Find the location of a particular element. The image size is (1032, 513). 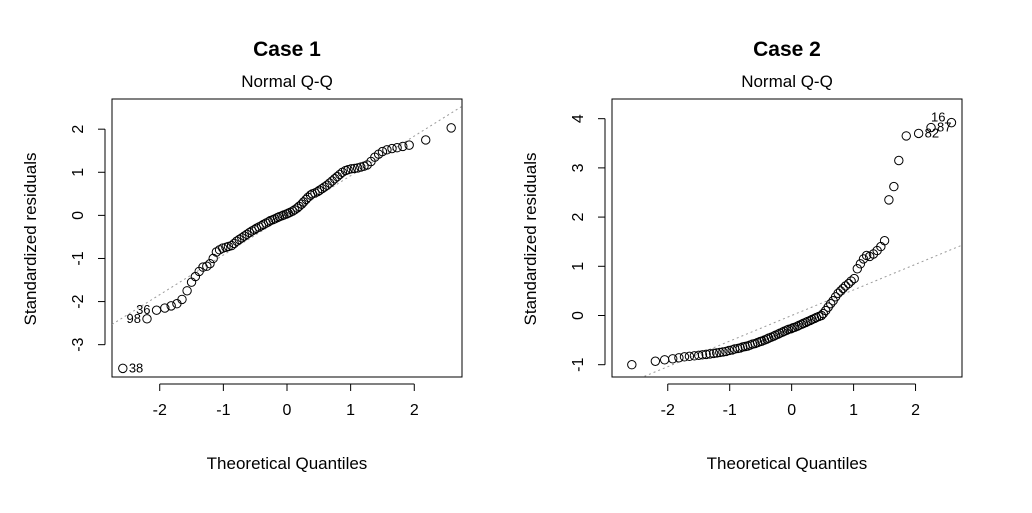

case-2-y-axis-title: Standardized residuals is located at coordinates (530, 239).